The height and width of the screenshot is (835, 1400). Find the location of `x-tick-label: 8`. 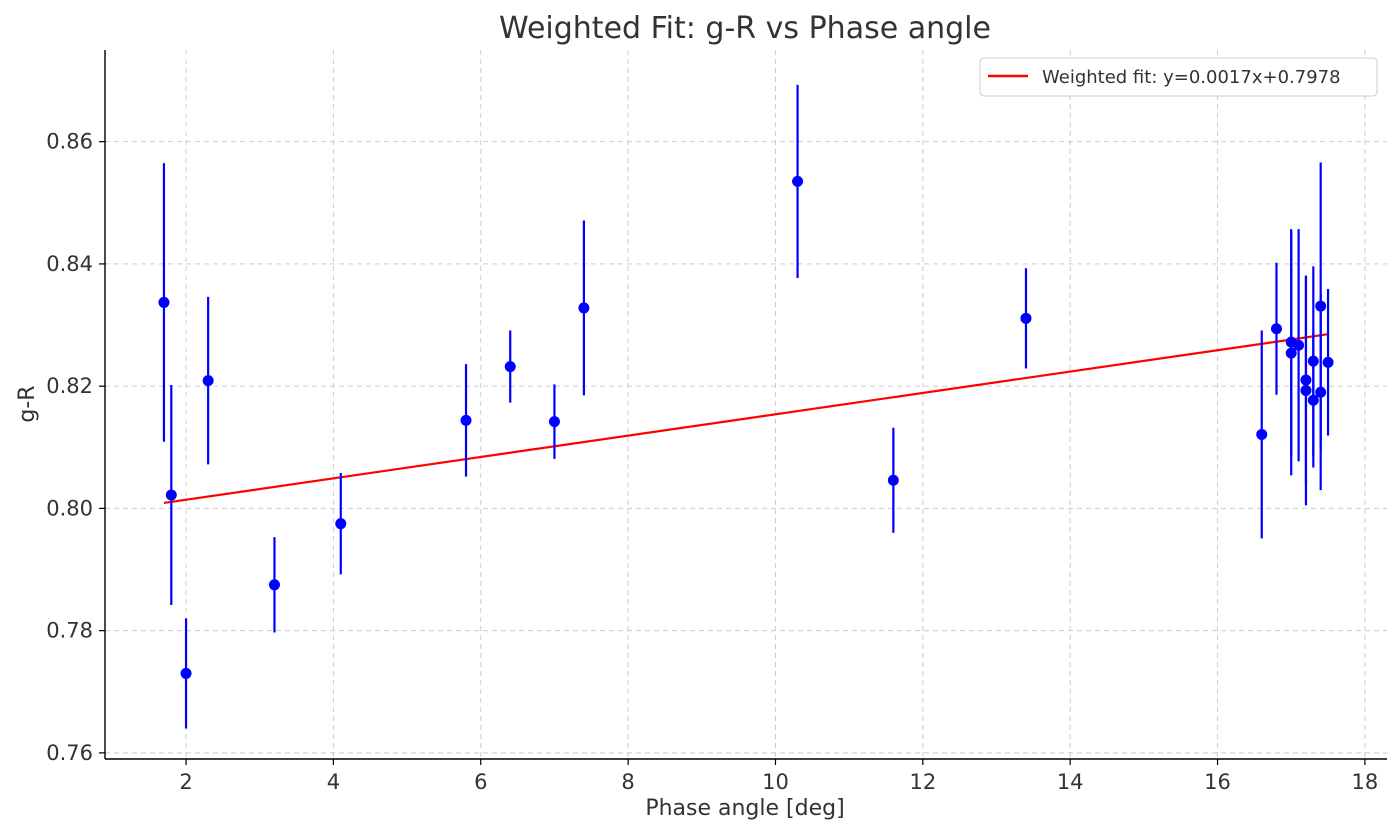

x-tick-label: 8 is located at coordinates (627, 782).